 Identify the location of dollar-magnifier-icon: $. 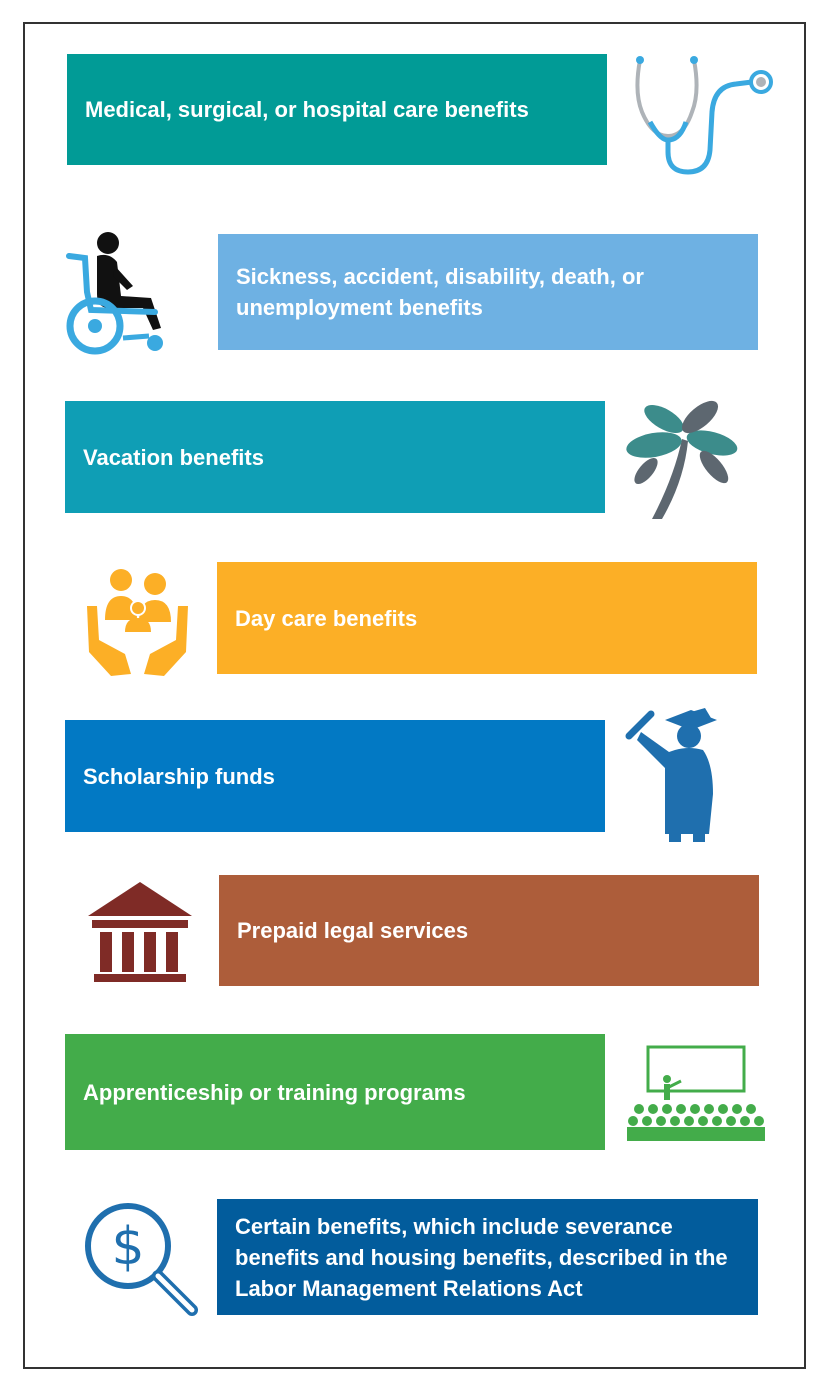
(141, 1259).